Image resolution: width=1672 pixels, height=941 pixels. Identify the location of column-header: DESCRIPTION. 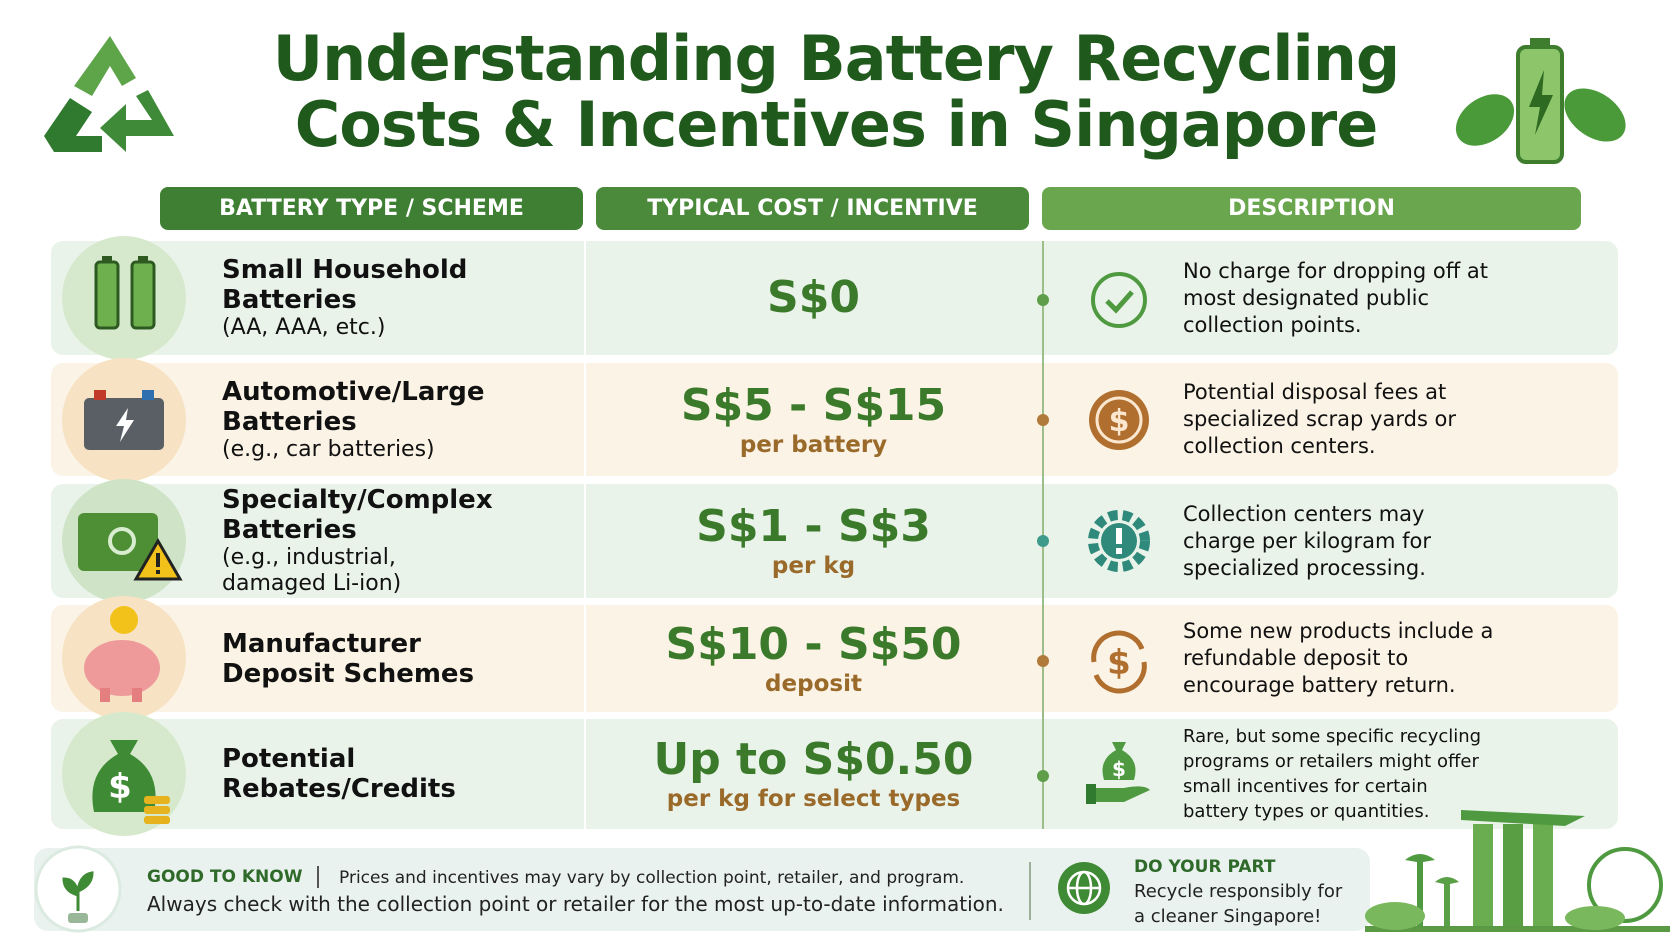
(1311, 208).